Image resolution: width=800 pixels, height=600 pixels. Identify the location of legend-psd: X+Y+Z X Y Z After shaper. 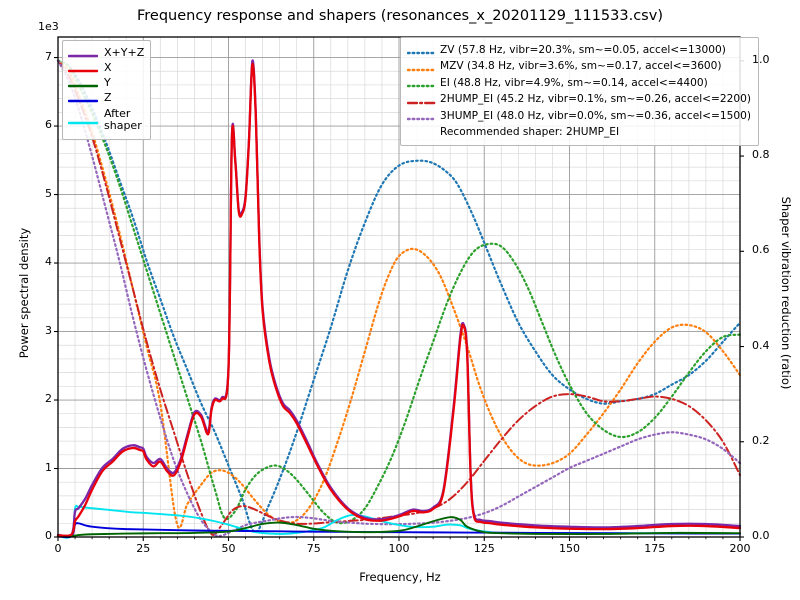
(107, 90).